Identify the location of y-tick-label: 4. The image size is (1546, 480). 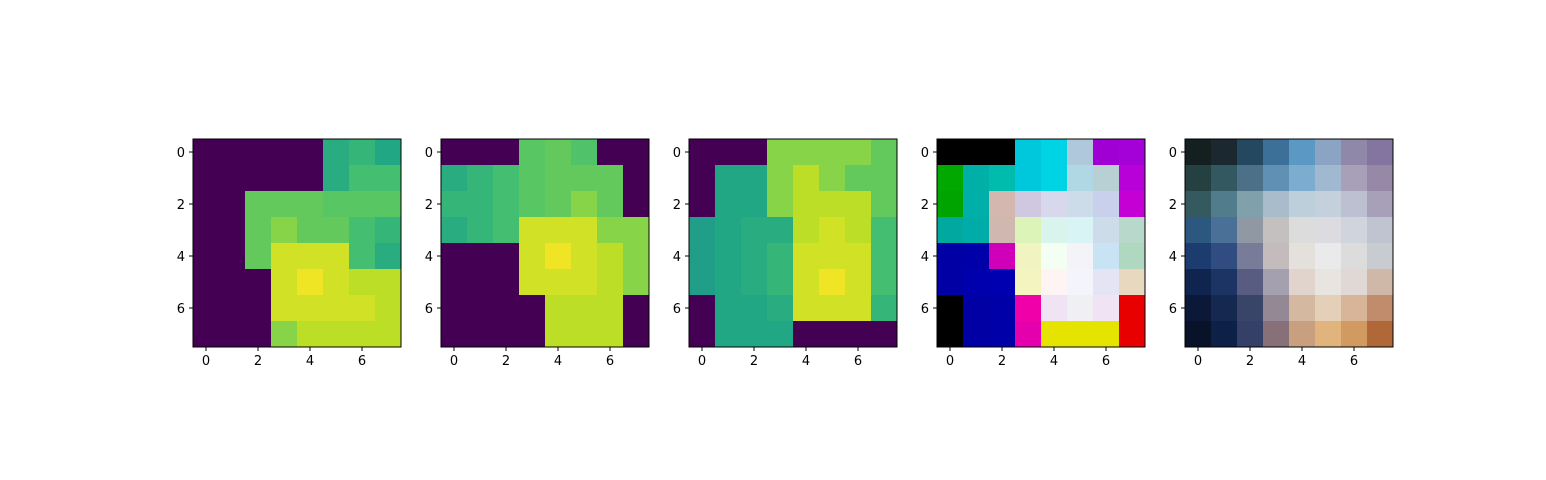
(429, 257).